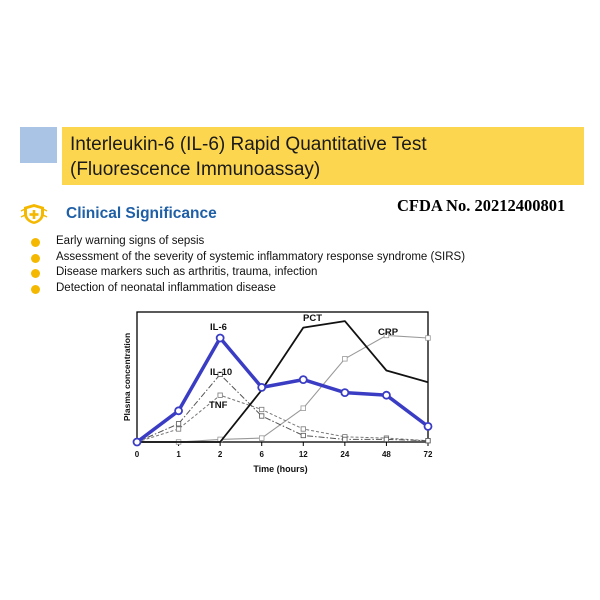 This screenshot has height=600, width=600. I want to click on series-label-crp: CRP, so click(388, 332).